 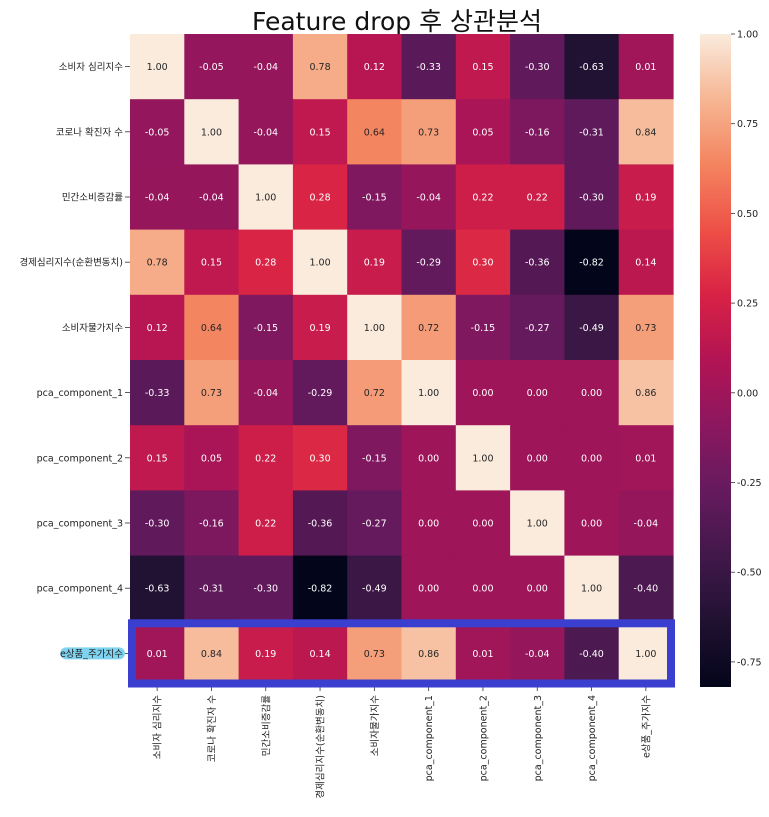 I want to click on cell-value-label: 0.05, so click(x=211, y=458).